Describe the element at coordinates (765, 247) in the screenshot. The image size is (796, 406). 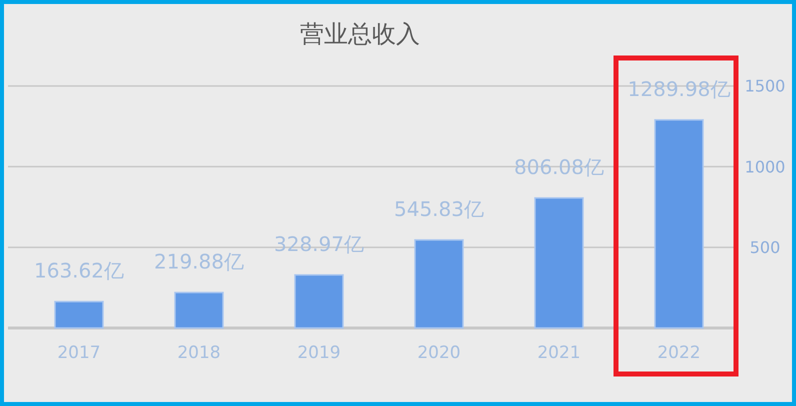
I see `y-tick-label: 500` at that location.